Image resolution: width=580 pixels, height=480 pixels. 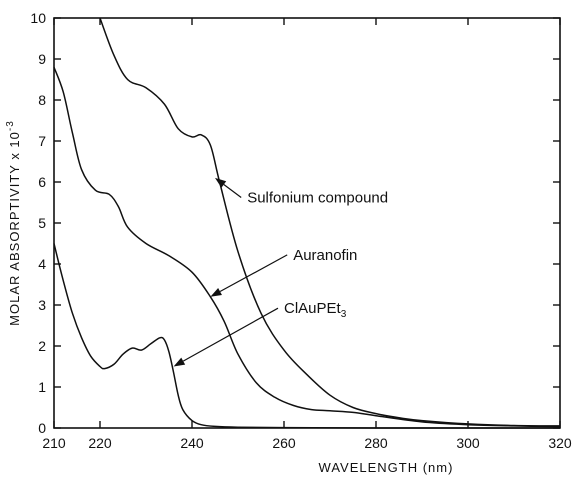 What do you see at coordinates (42, 223) in the screenshot?
I see `y-tick-label: 5` at bounding box center [42, 223].